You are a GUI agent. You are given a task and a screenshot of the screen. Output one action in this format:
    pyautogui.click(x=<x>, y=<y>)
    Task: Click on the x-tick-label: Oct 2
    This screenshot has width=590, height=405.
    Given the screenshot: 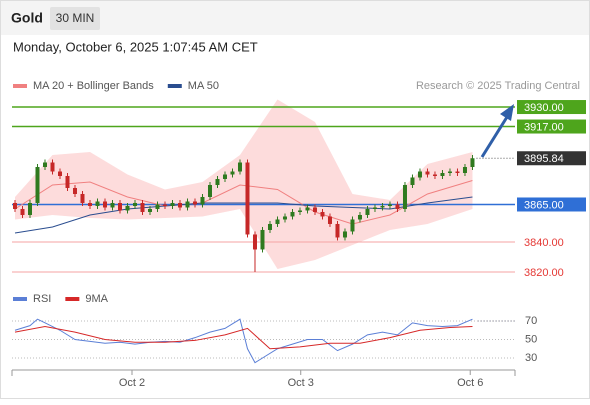 What is the action you would take?
    pyautogui.click(x=132, y=383)
    